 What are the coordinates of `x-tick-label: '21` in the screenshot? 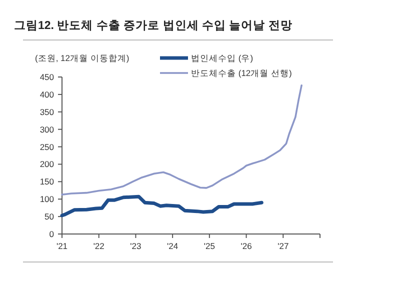 It's located at (62, 246).